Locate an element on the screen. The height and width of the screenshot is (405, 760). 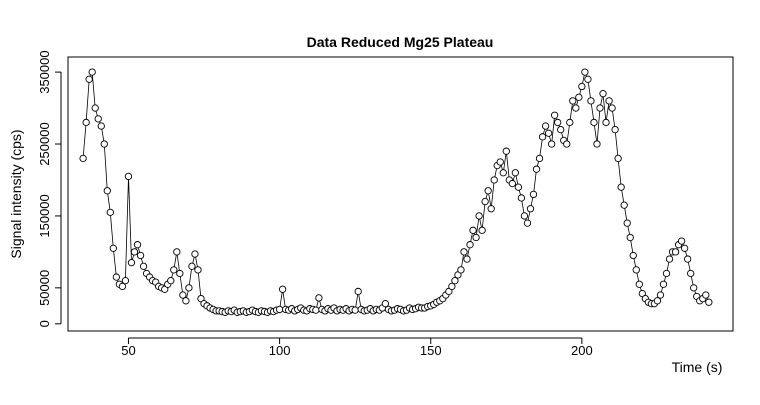
y-tick-label: 0 is located at coordinates (44, 323).